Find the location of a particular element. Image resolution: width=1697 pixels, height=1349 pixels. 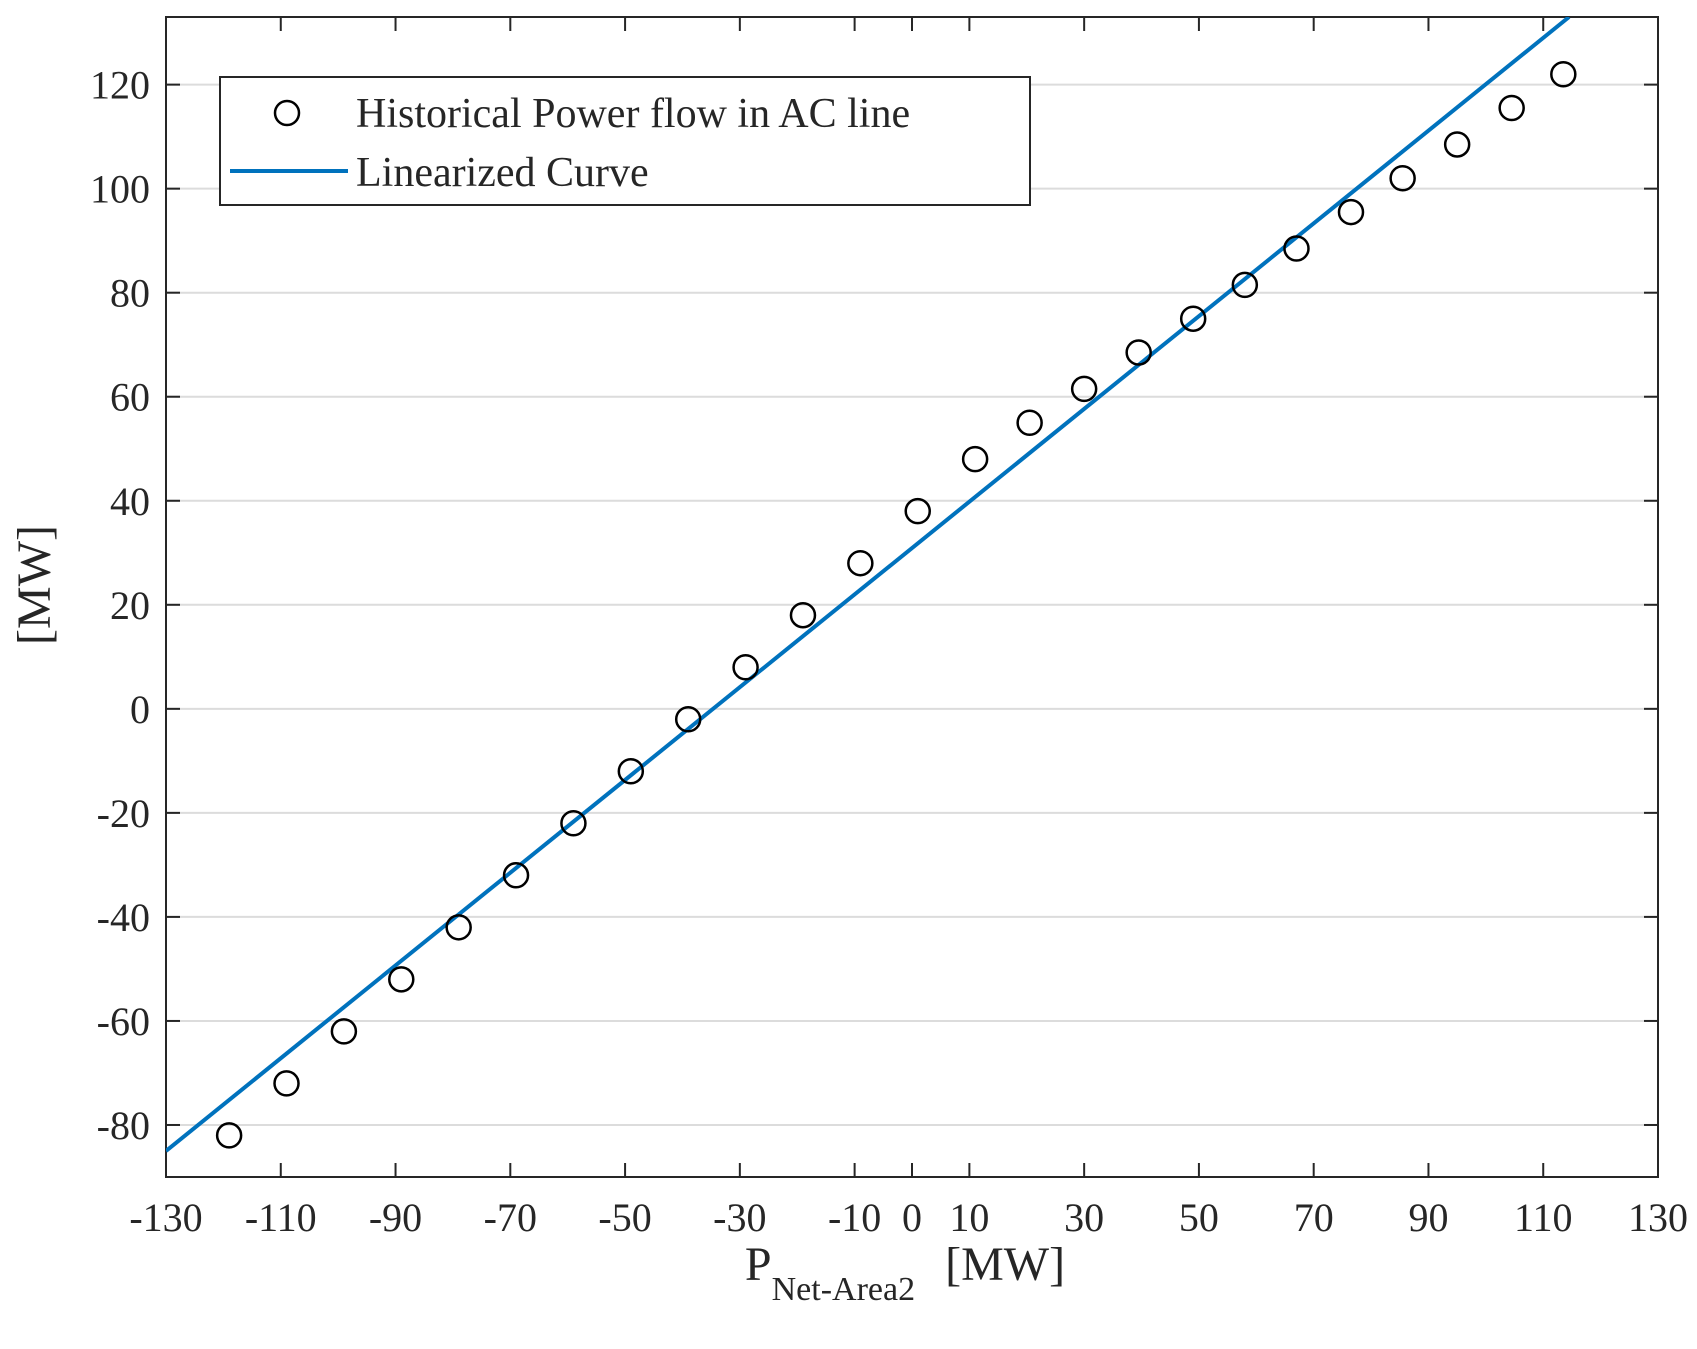

x-axis-label-subscript: Net-Area2 is located at coordinates (843, 1289).